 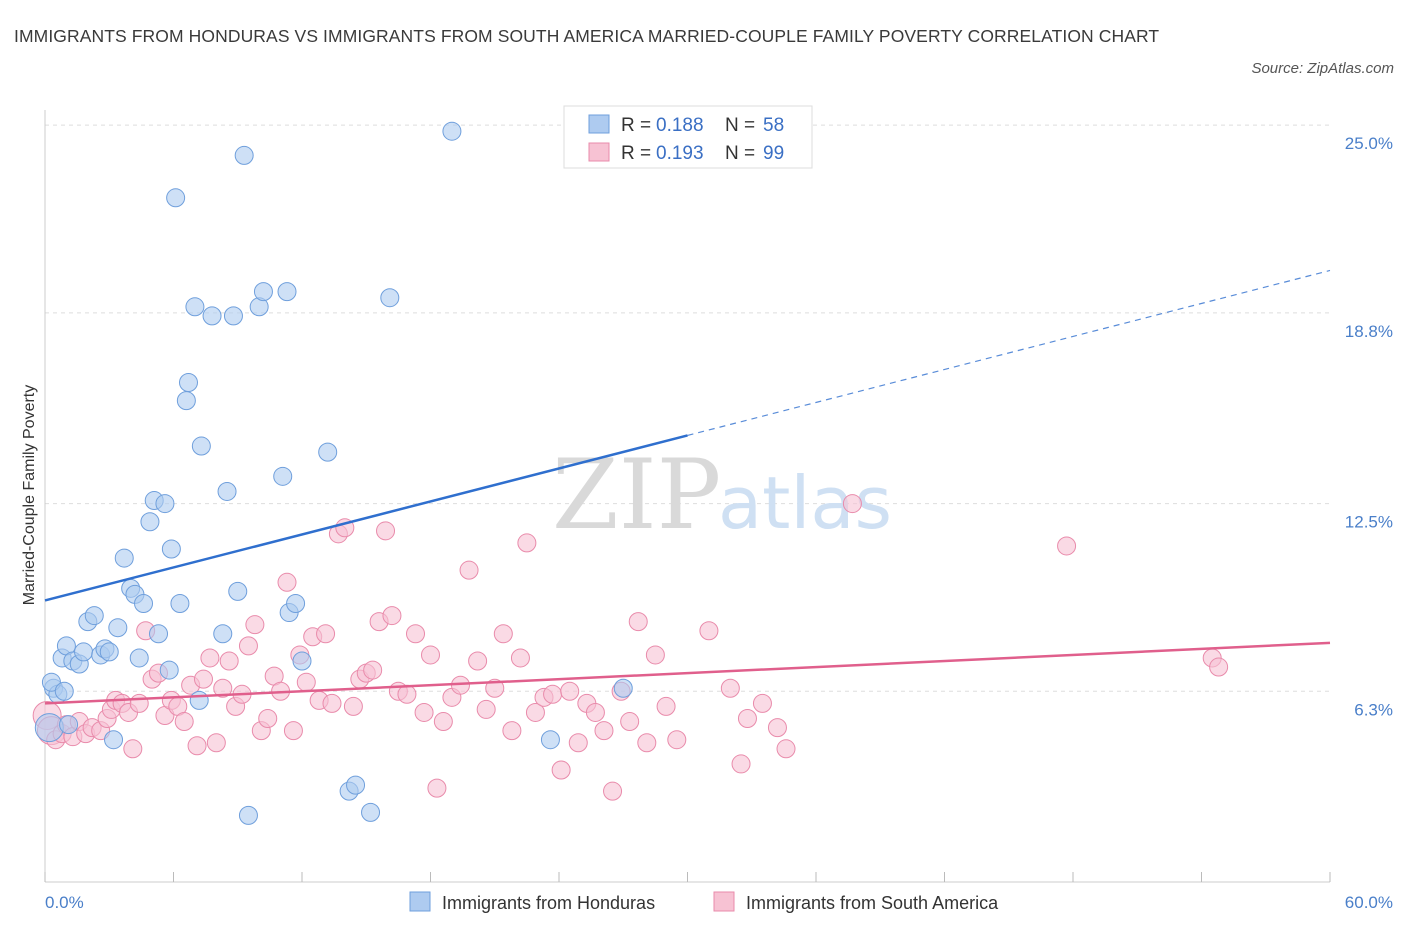 What do you see at coordinates (740, 153) in the screenshot?
I see `legend-n-label-south-america: N =` at bounding box center [740, 153].